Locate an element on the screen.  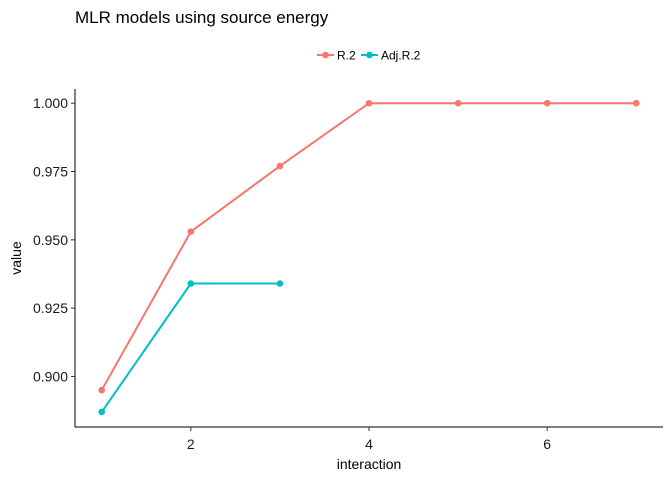
legend-item-adj-r2: Adj.R.2 is located at coordinates (391, 56).